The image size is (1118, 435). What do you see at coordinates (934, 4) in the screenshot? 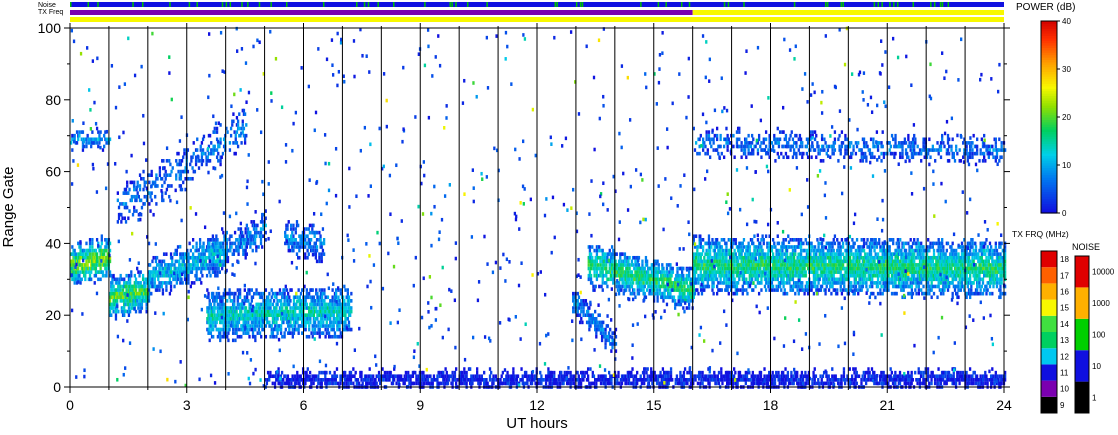
I see `noise-strip-mark` at bounding box center [934, 4].